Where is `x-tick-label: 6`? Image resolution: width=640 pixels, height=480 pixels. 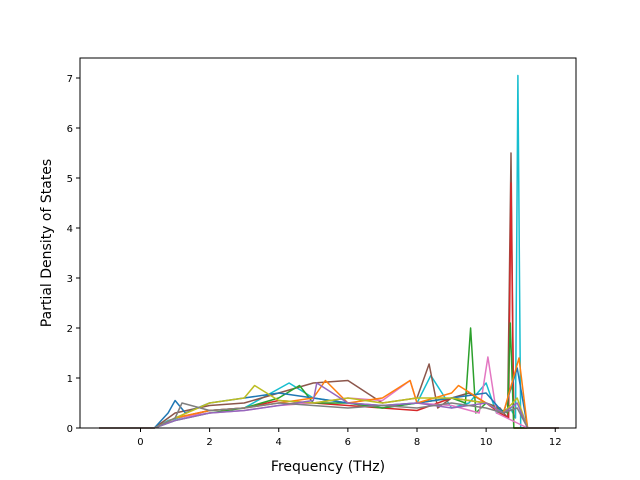 x-tick-label: 6 is located at coordinates (348, 442).